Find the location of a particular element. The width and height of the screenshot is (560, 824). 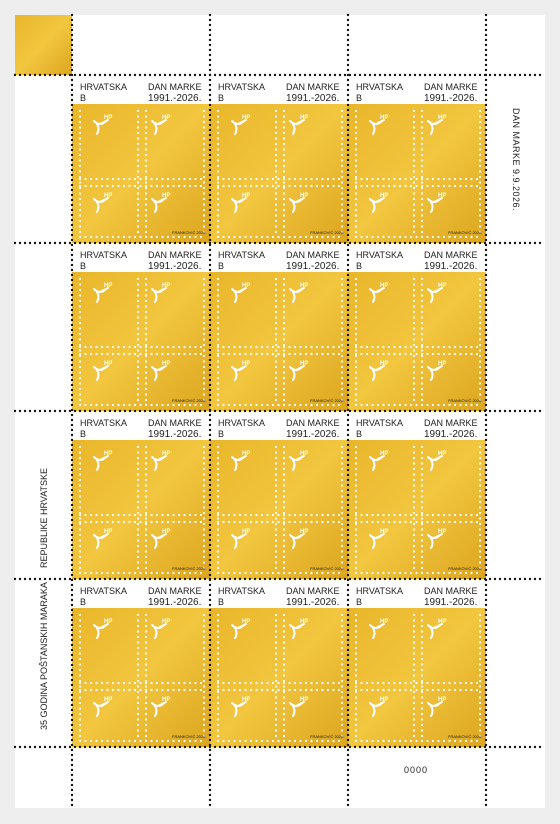

gold-corner is located at coordinates (43, 45).